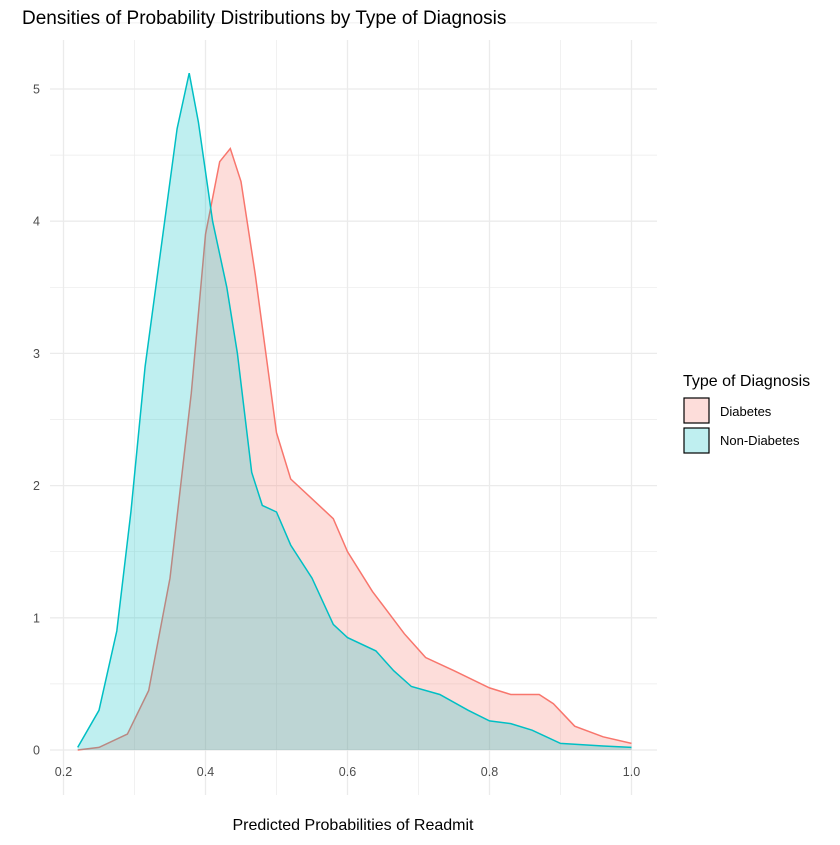  Describe the element at coordinates (746, 381) in the screenshot. I see `legend-title: Type of Diagnosis` at that location.